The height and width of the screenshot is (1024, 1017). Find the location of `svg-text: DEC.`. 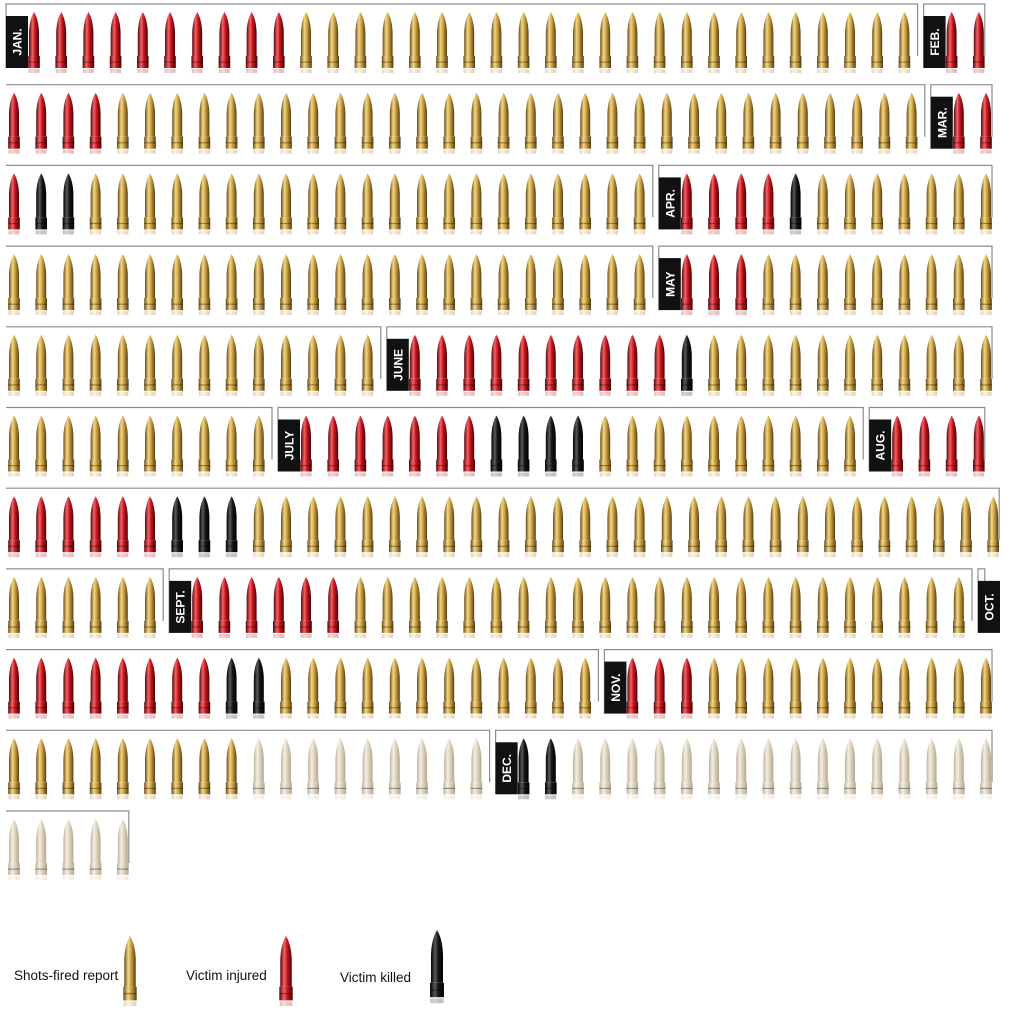

svg-text: DEC. is located at coordinates (507, 768).